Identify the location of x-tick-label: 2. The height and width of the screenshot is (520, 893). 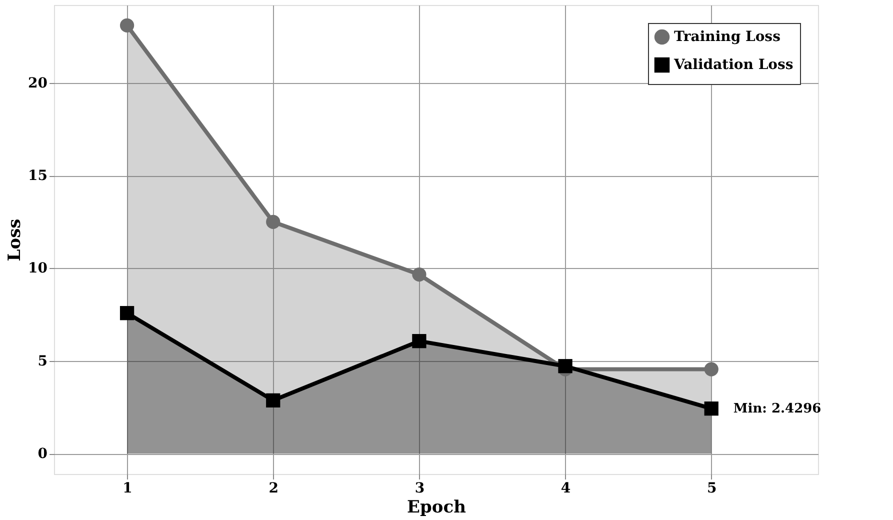
(273, 488).